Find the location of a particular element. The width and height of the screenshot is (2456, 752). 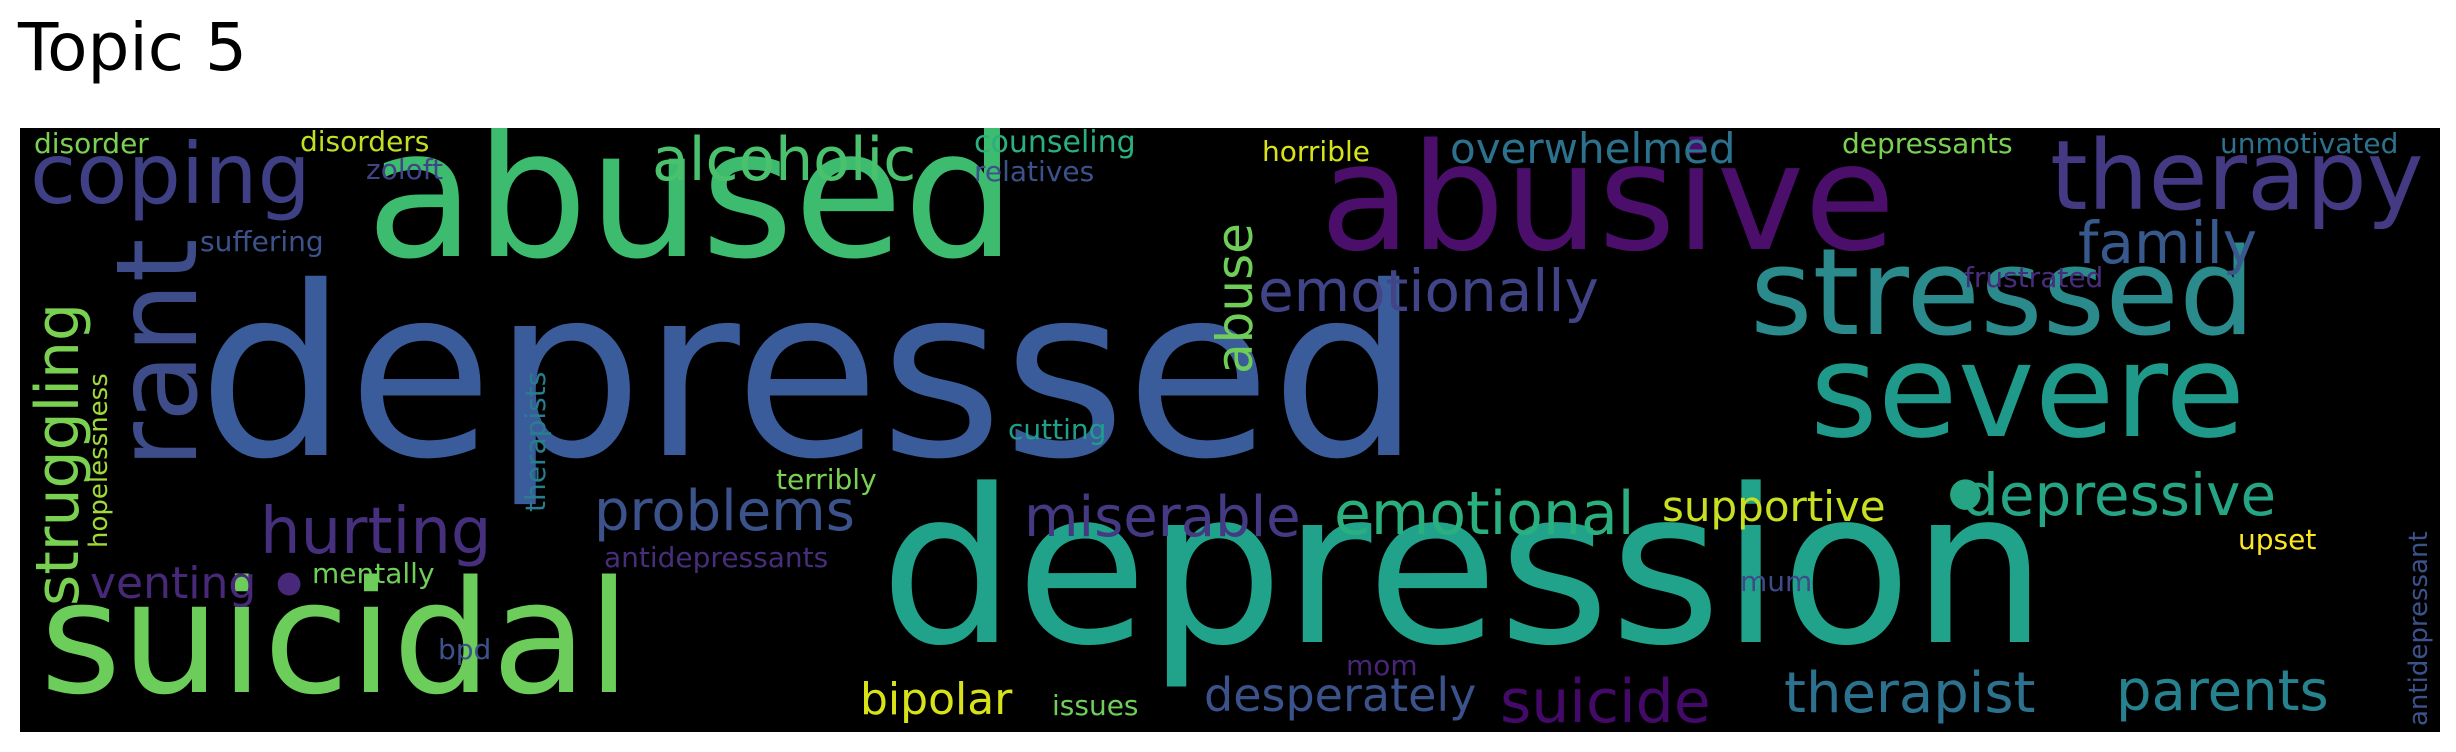

word-alcoholic: alcoholic is located at coordinates (784, 161).